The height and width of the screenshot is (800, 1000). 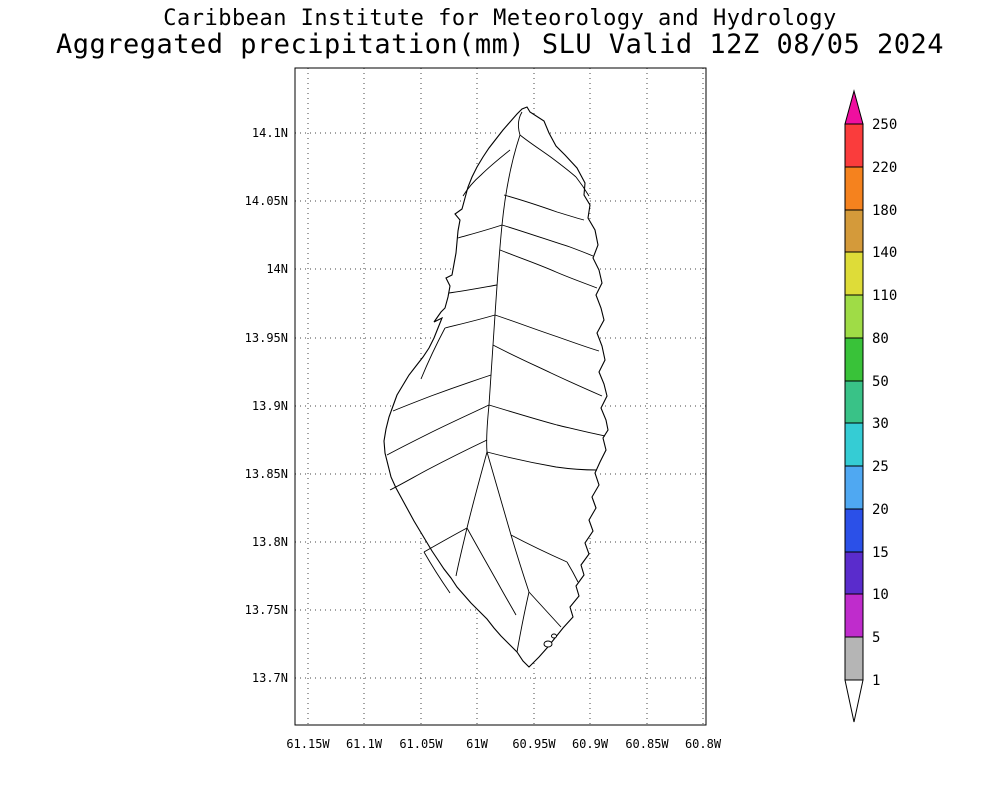 I want to click on lat-tick-label: 14N, so click(x=277, y=269).